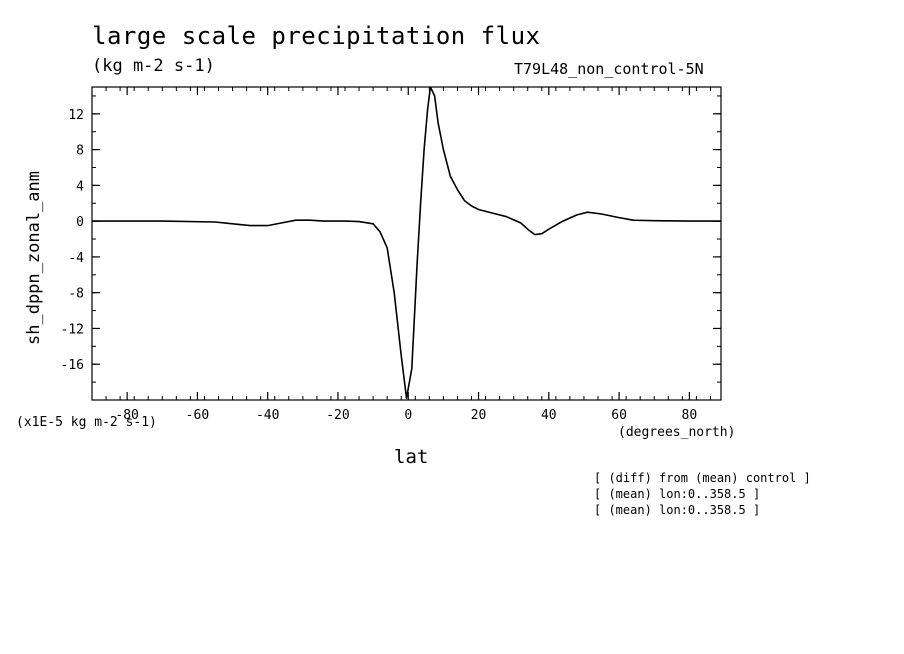 The height and width of the screenshot is (654, 904). I want to click on x-tick-label: 80, so click(690, 415).